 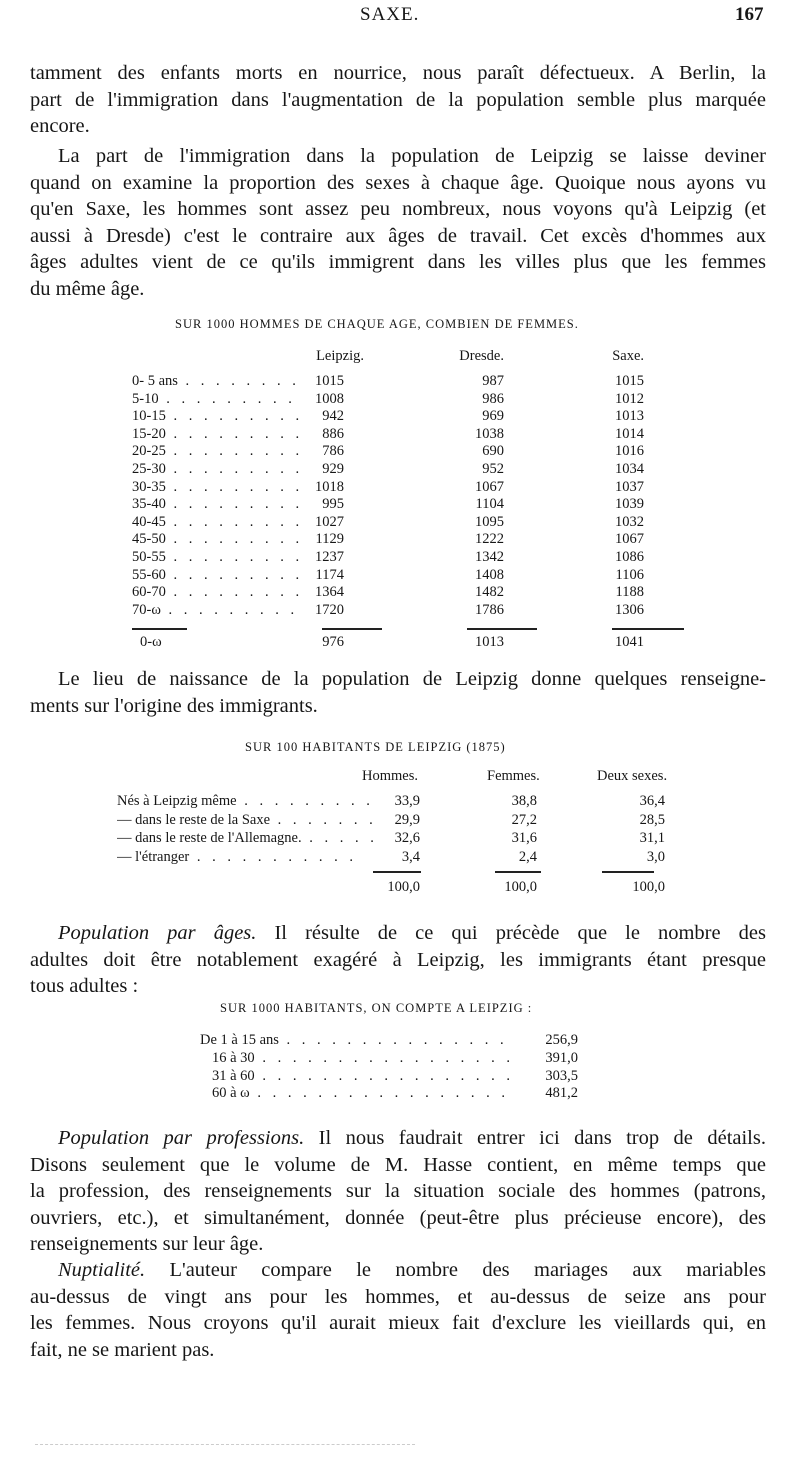 What do you see at coordinates (333, 642) in the screenshot?
I see `total-cell: 976` at bounding box center [333, 642].